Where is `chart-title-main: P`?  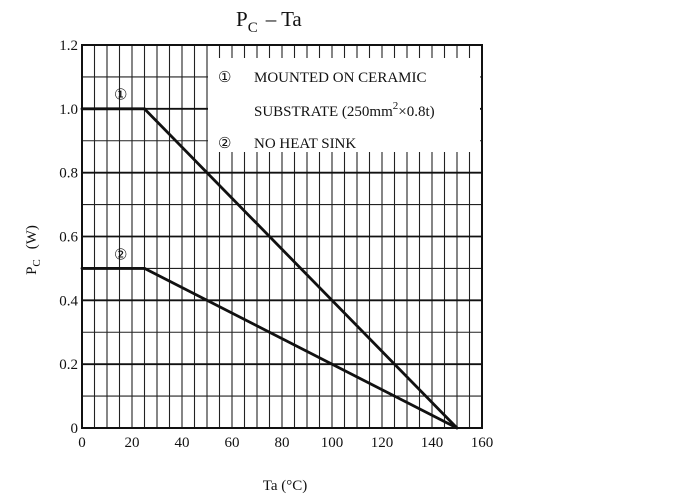
chart-title-main: P is located at coordinates (242, 19).